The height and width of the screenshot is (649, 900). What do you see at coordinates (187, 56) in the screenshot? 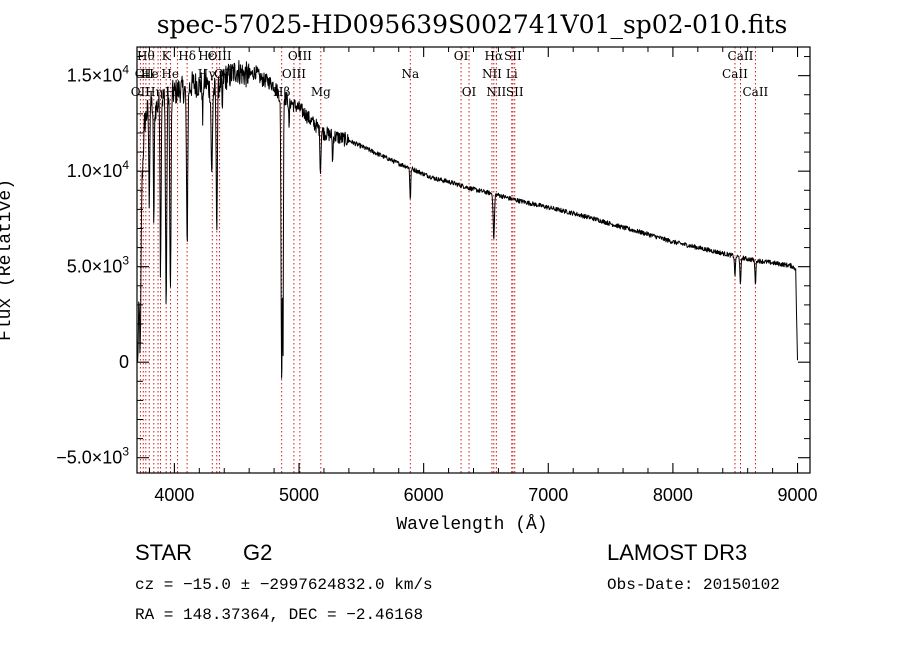
I see `line-label: Hδ` at bounding box center [187, 56].